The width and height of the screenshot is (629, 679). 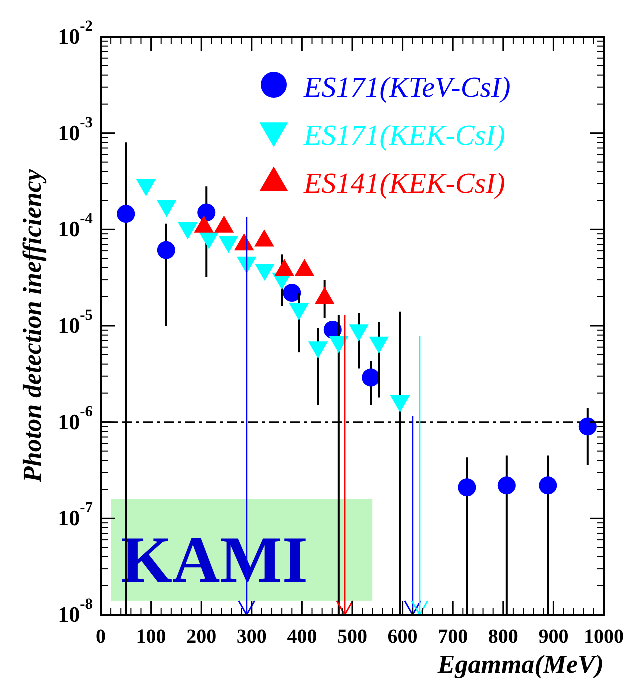 I want to click on x-tick-label: 0, so click(x=101, y=637).